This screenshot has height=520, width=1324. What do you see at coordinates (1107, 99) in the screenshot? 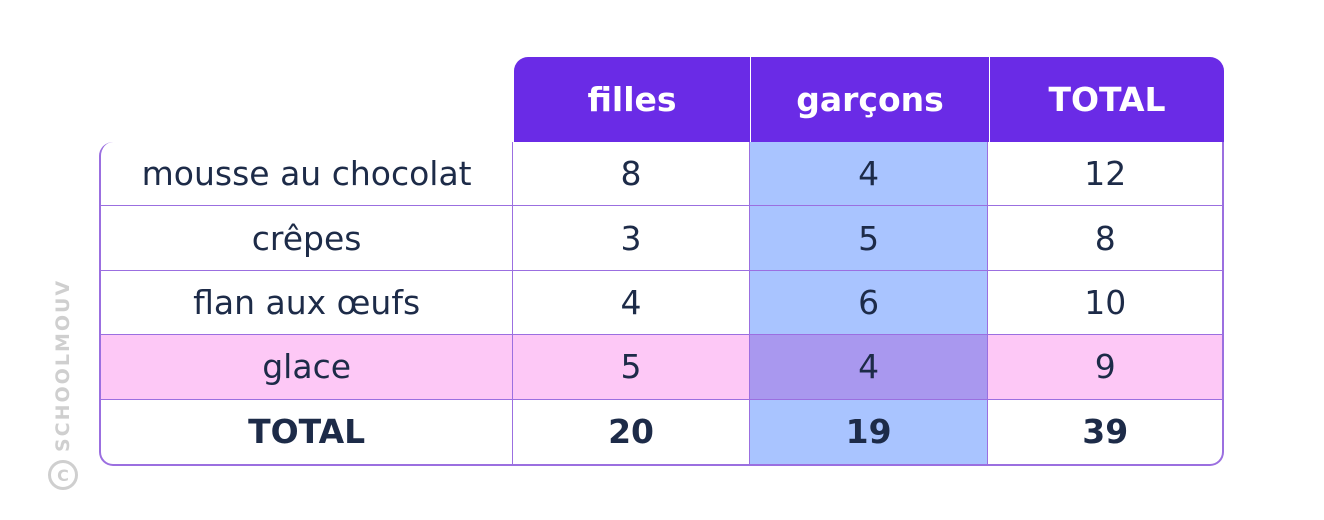
I see `column-header-total: TOTAL` at bounding box center [1107, 99].